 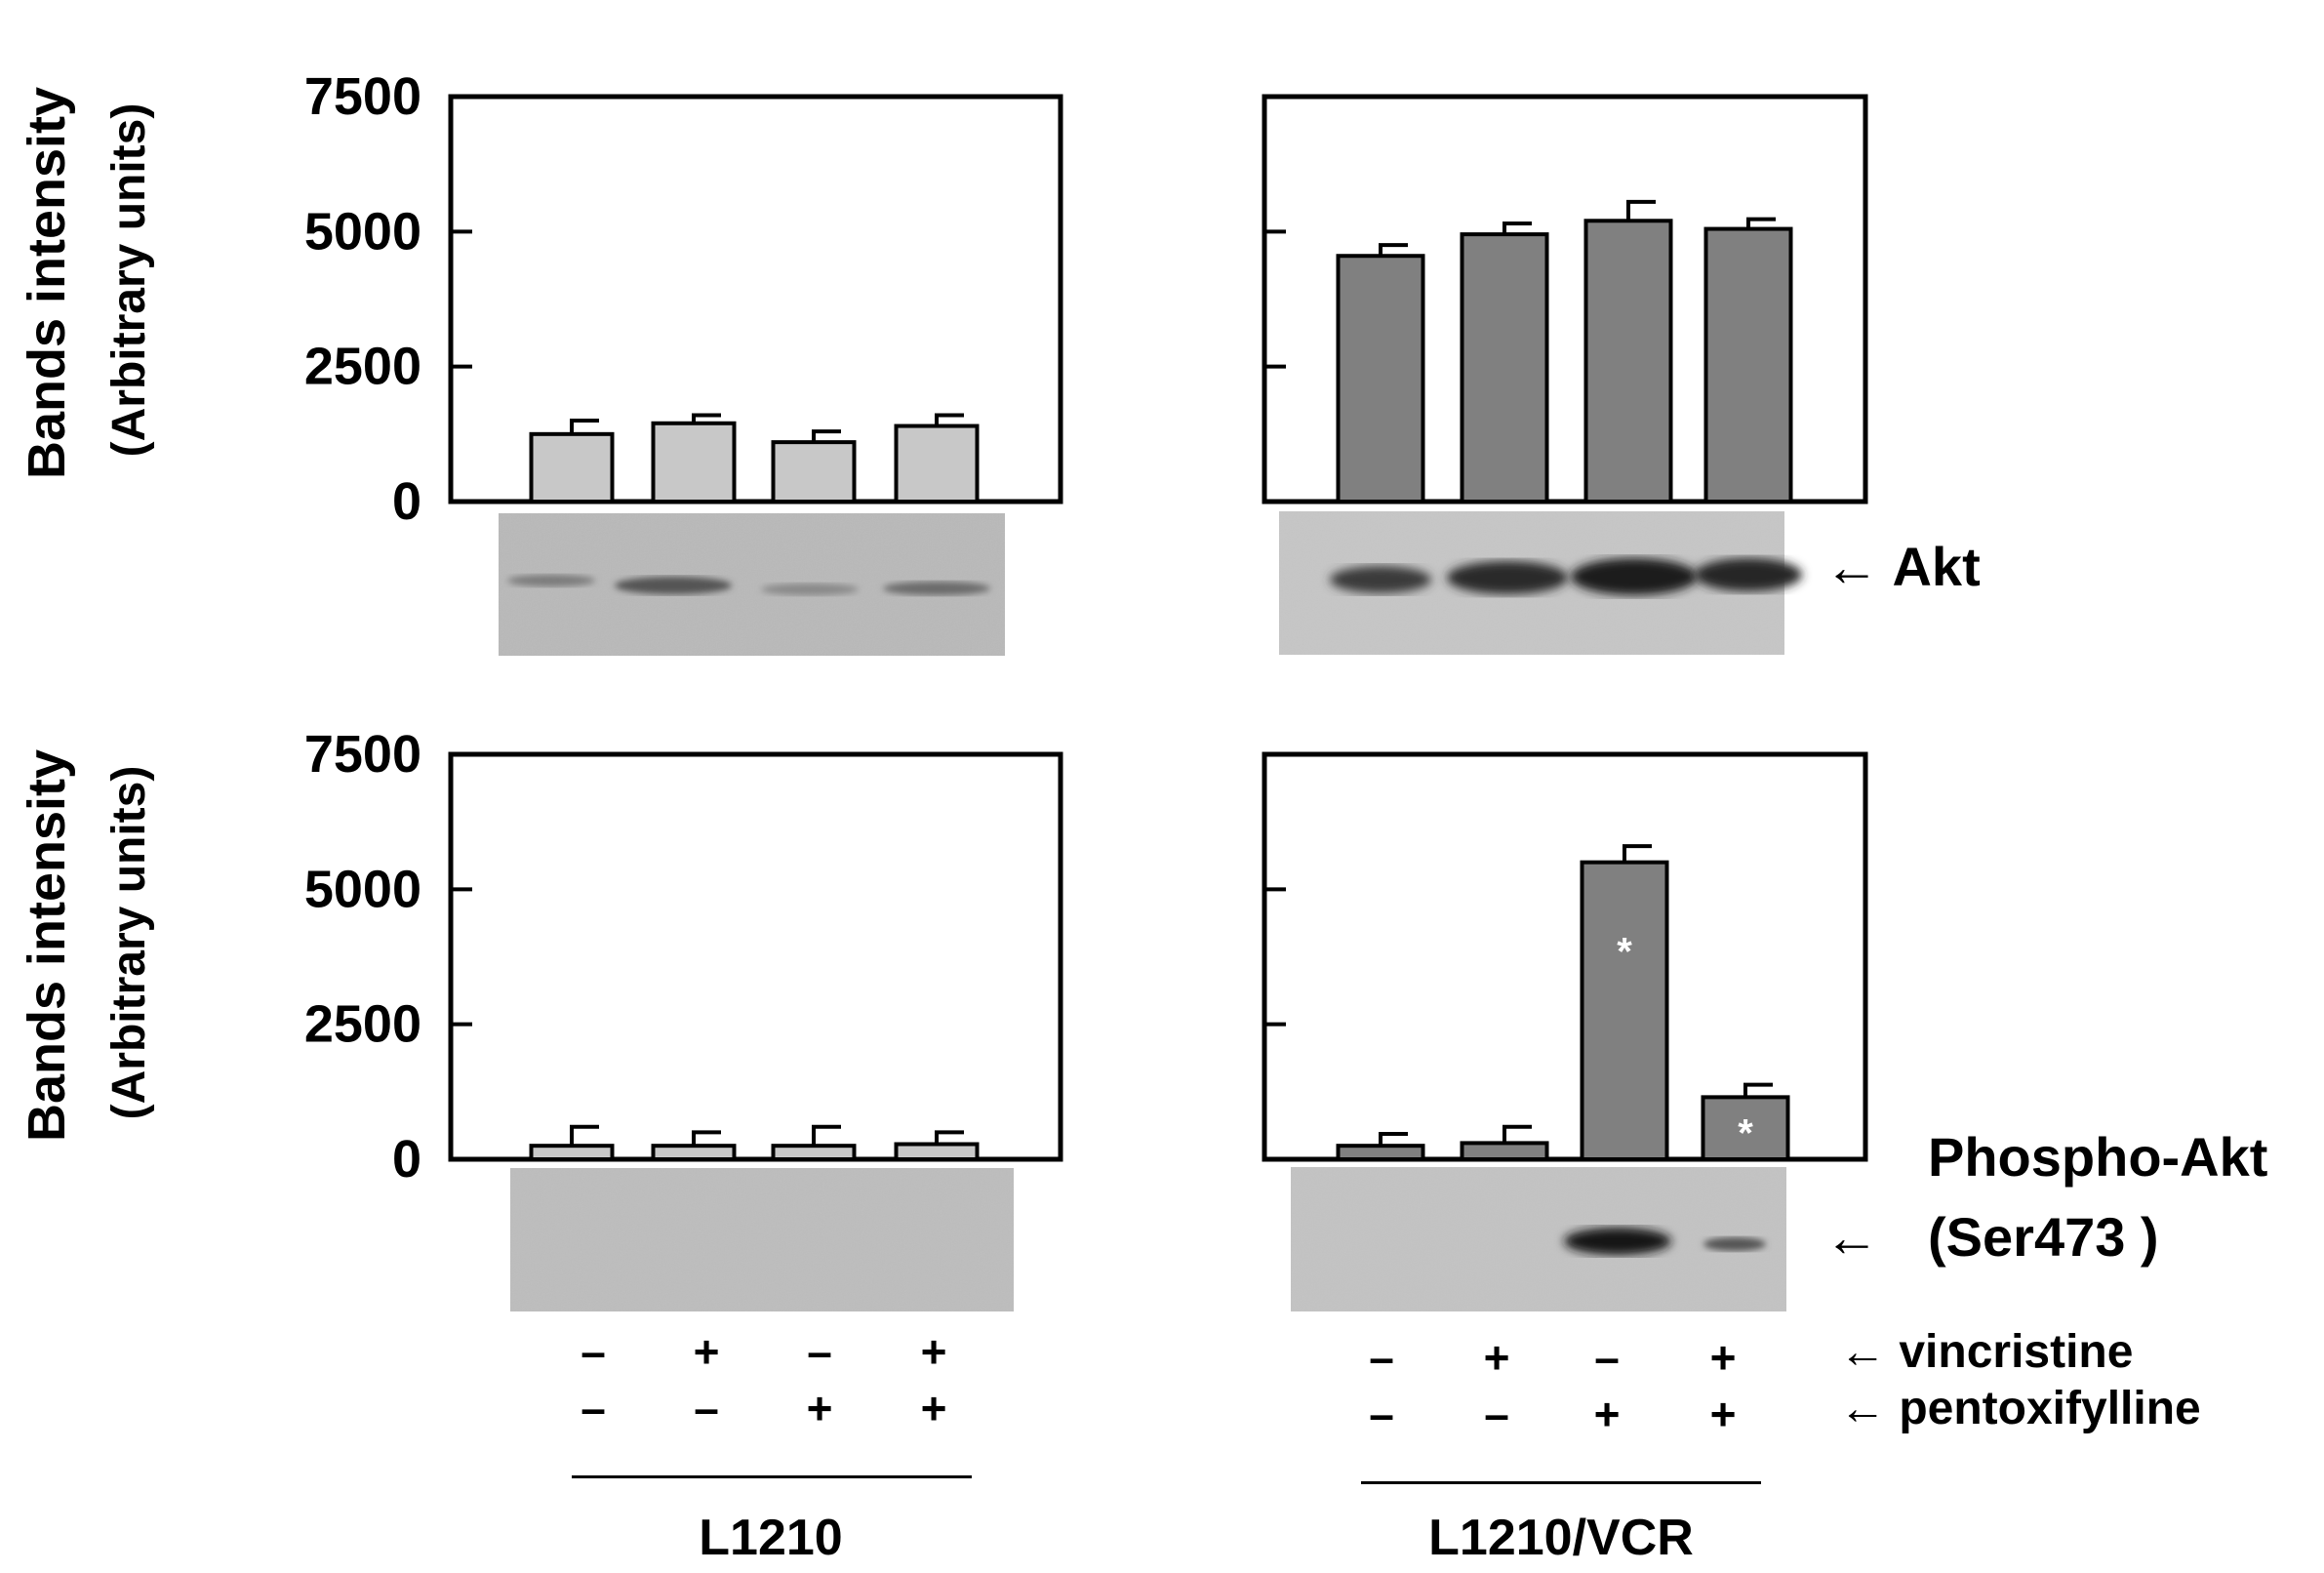 I want to click on blot-phospho-akt-l1210, so click(x=762, y=1239).